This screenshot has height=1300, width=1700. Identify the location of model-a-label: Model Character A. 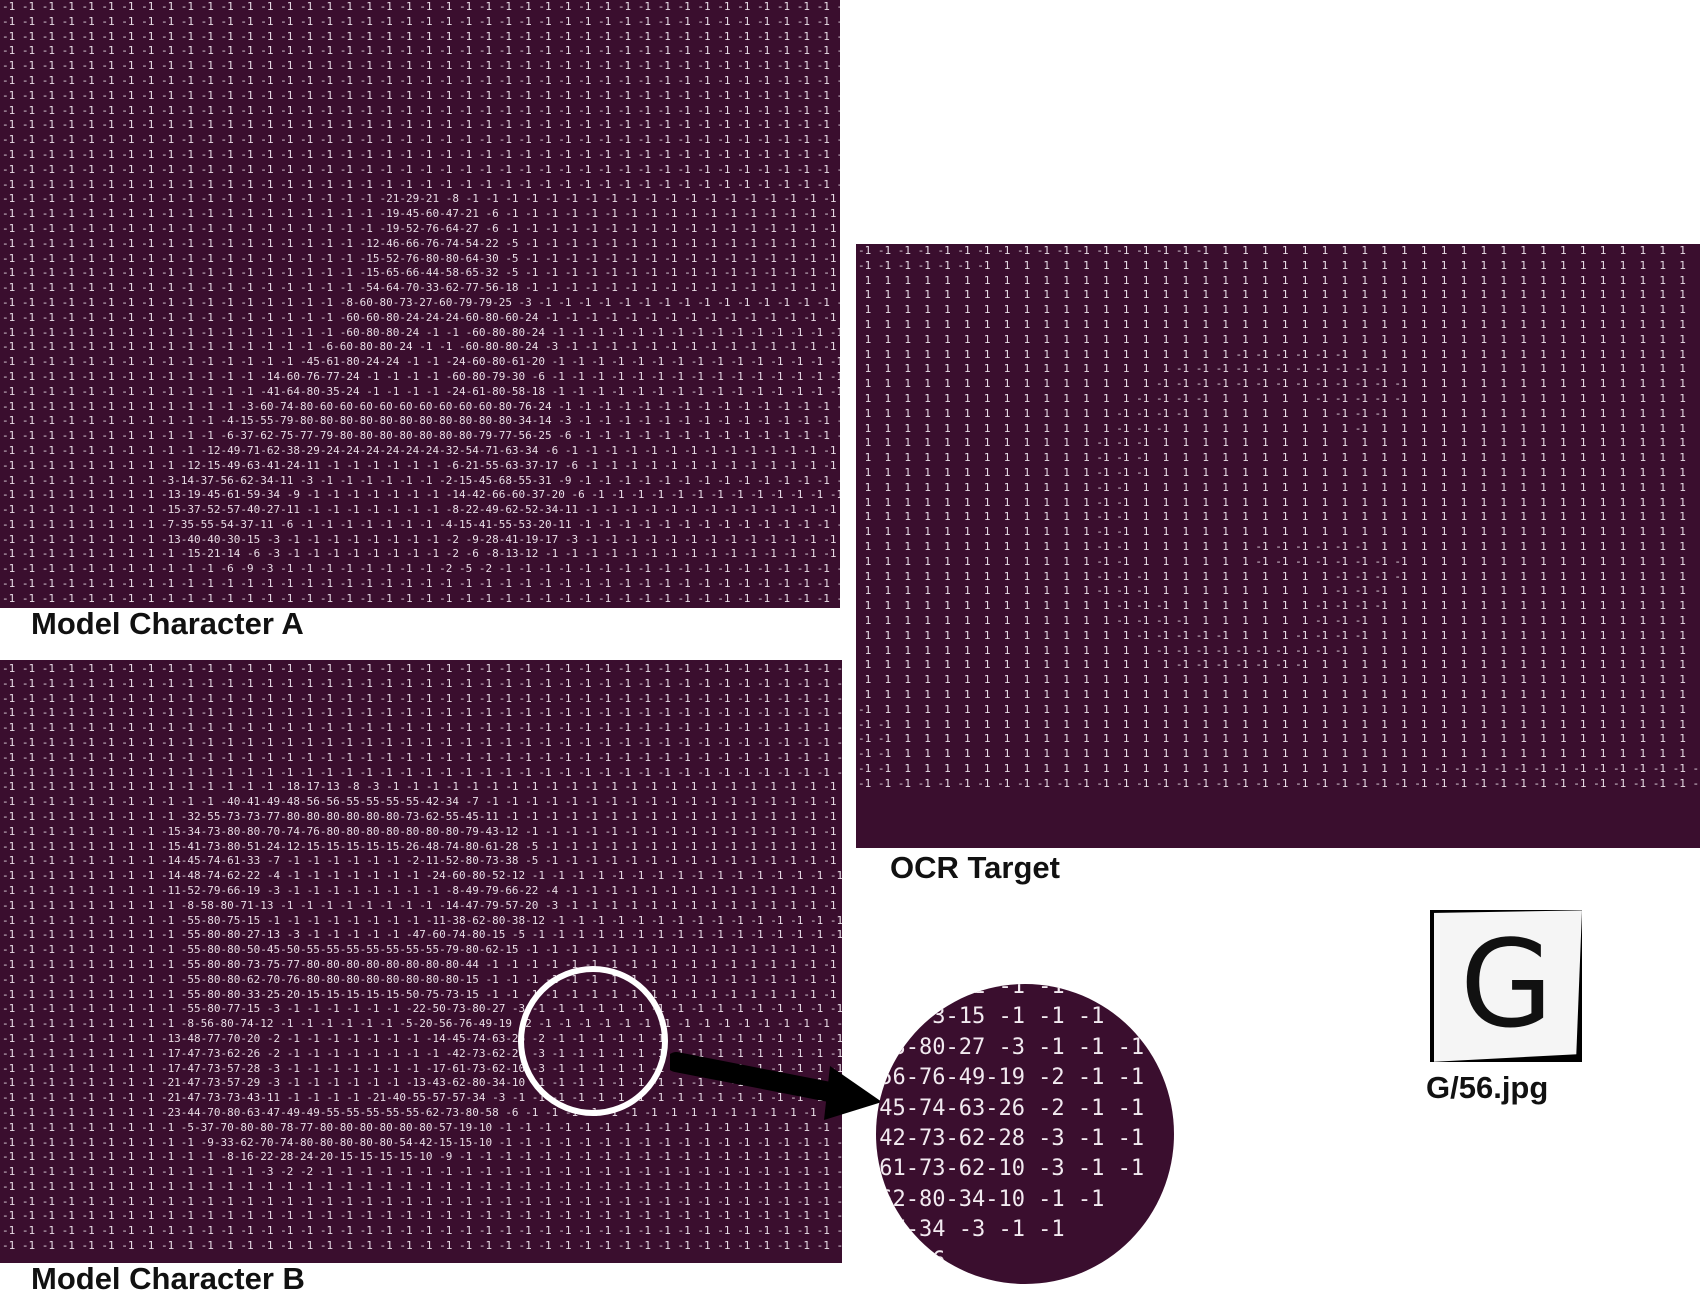
(167, 623).